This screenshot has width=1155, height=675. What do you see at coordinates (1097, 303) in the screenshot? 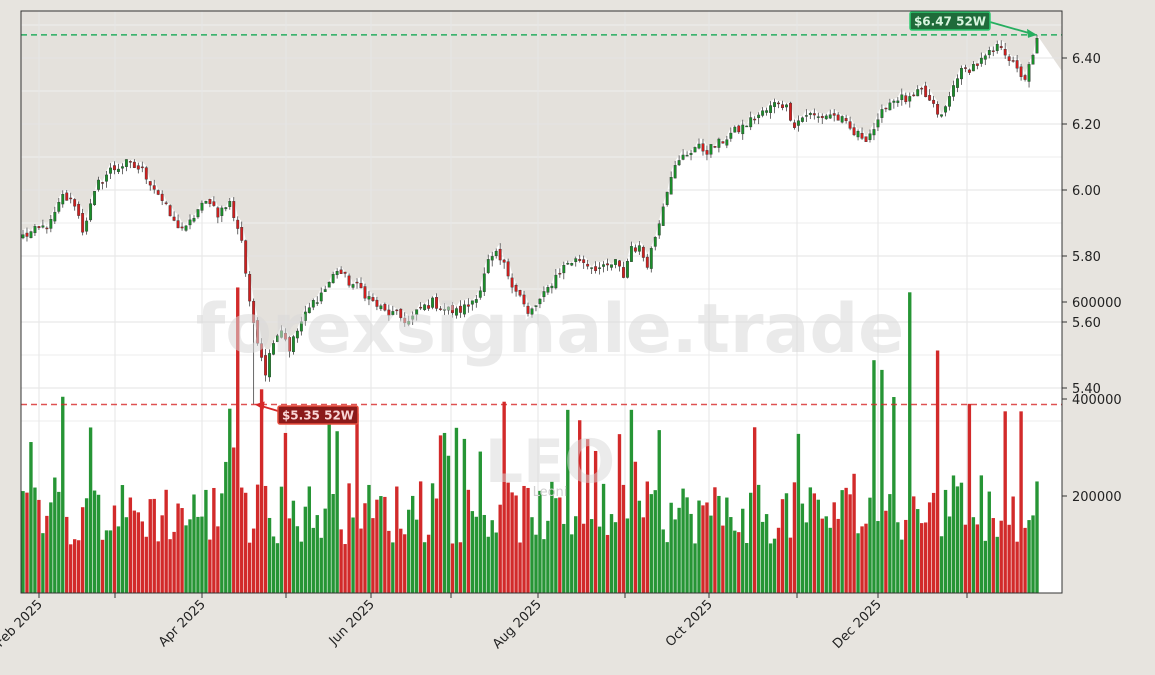
I see `volume-tick-label: 600000` at bounding box center [1097, 303].